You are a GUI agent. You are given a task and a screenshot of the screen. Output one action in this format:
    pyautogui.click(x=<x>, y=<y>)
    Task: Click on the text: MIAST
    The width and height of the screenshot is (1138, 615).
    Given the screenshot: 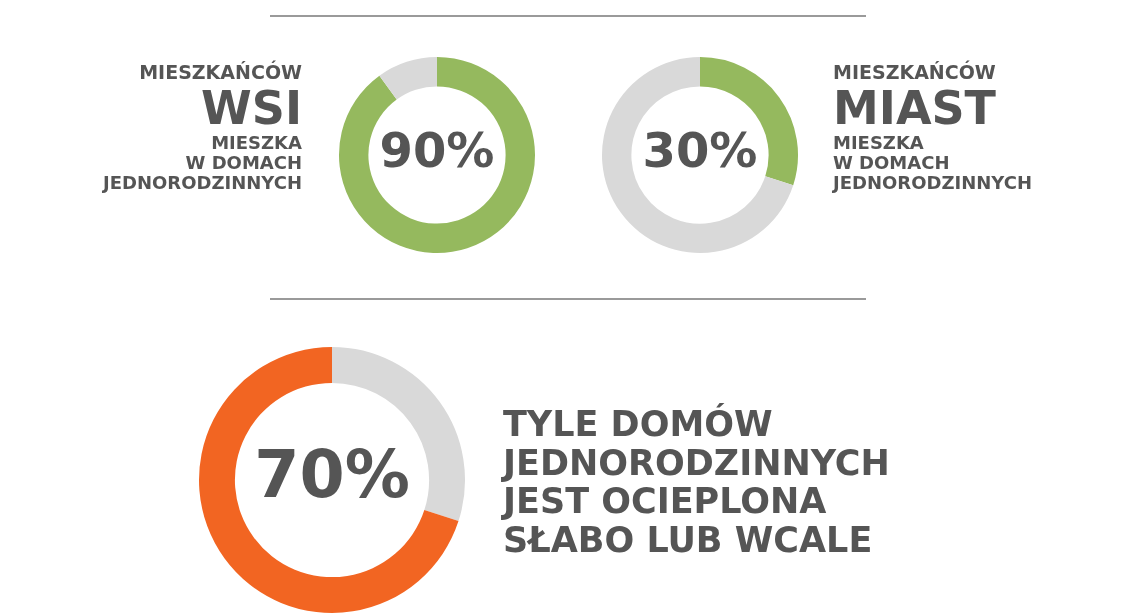 What is the action you would take?
    pyautogui.click(x=915, y=107)
    